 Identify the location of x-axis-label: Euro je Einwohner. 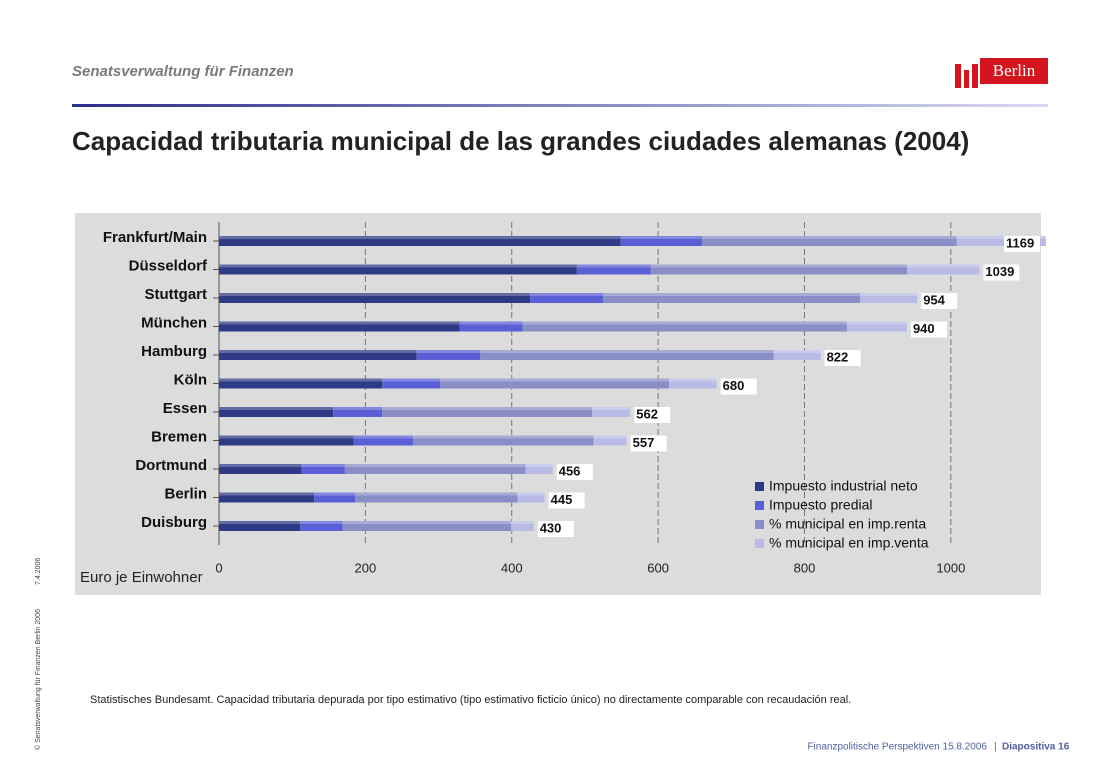
(141, 577).